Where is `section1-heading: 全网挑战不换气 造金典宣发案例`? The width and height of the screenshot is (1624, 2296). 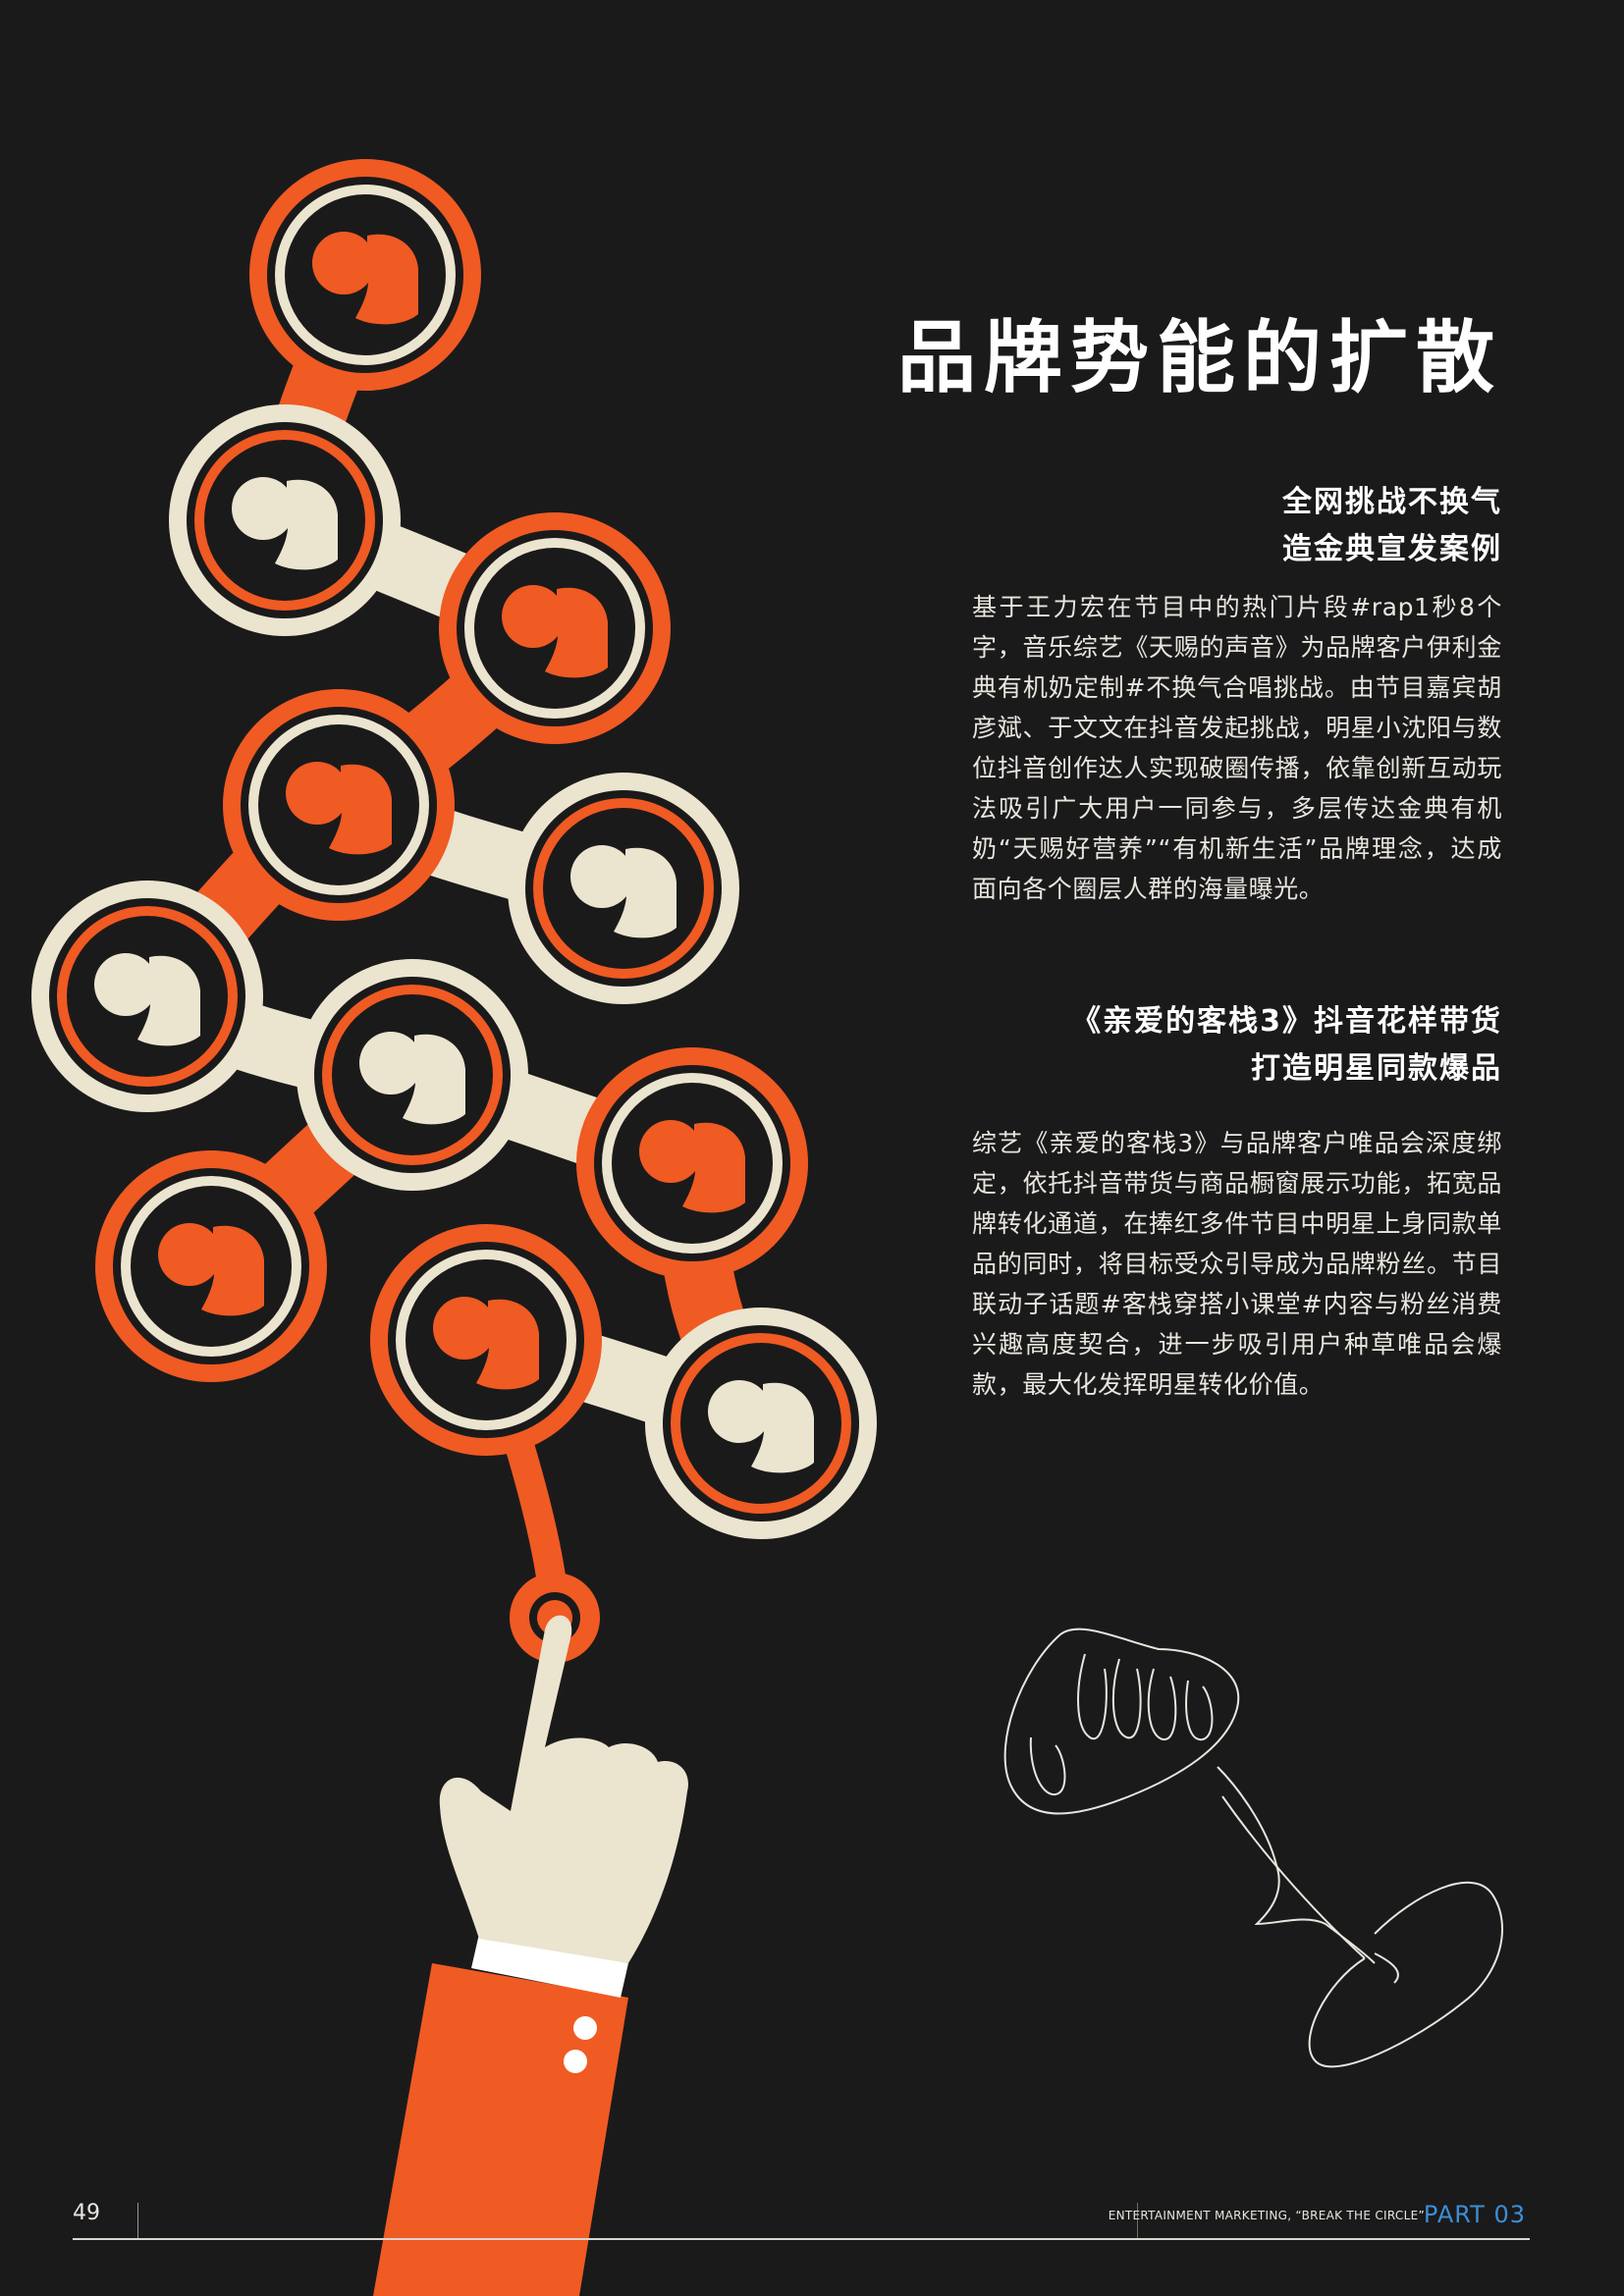
section1-heading: 全网挑战不换气 造金典宣发案例 is located at coordinates (1392, 526).